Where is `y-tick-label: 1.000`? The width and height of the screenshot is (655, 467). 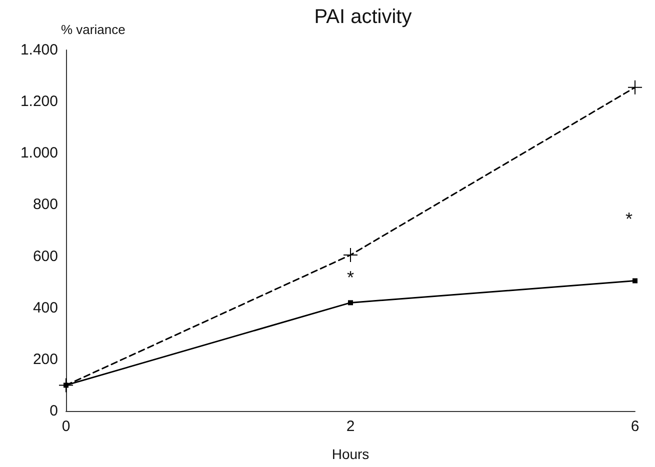 y-tick-label: 1.000 is located at coordinates (39, 153).